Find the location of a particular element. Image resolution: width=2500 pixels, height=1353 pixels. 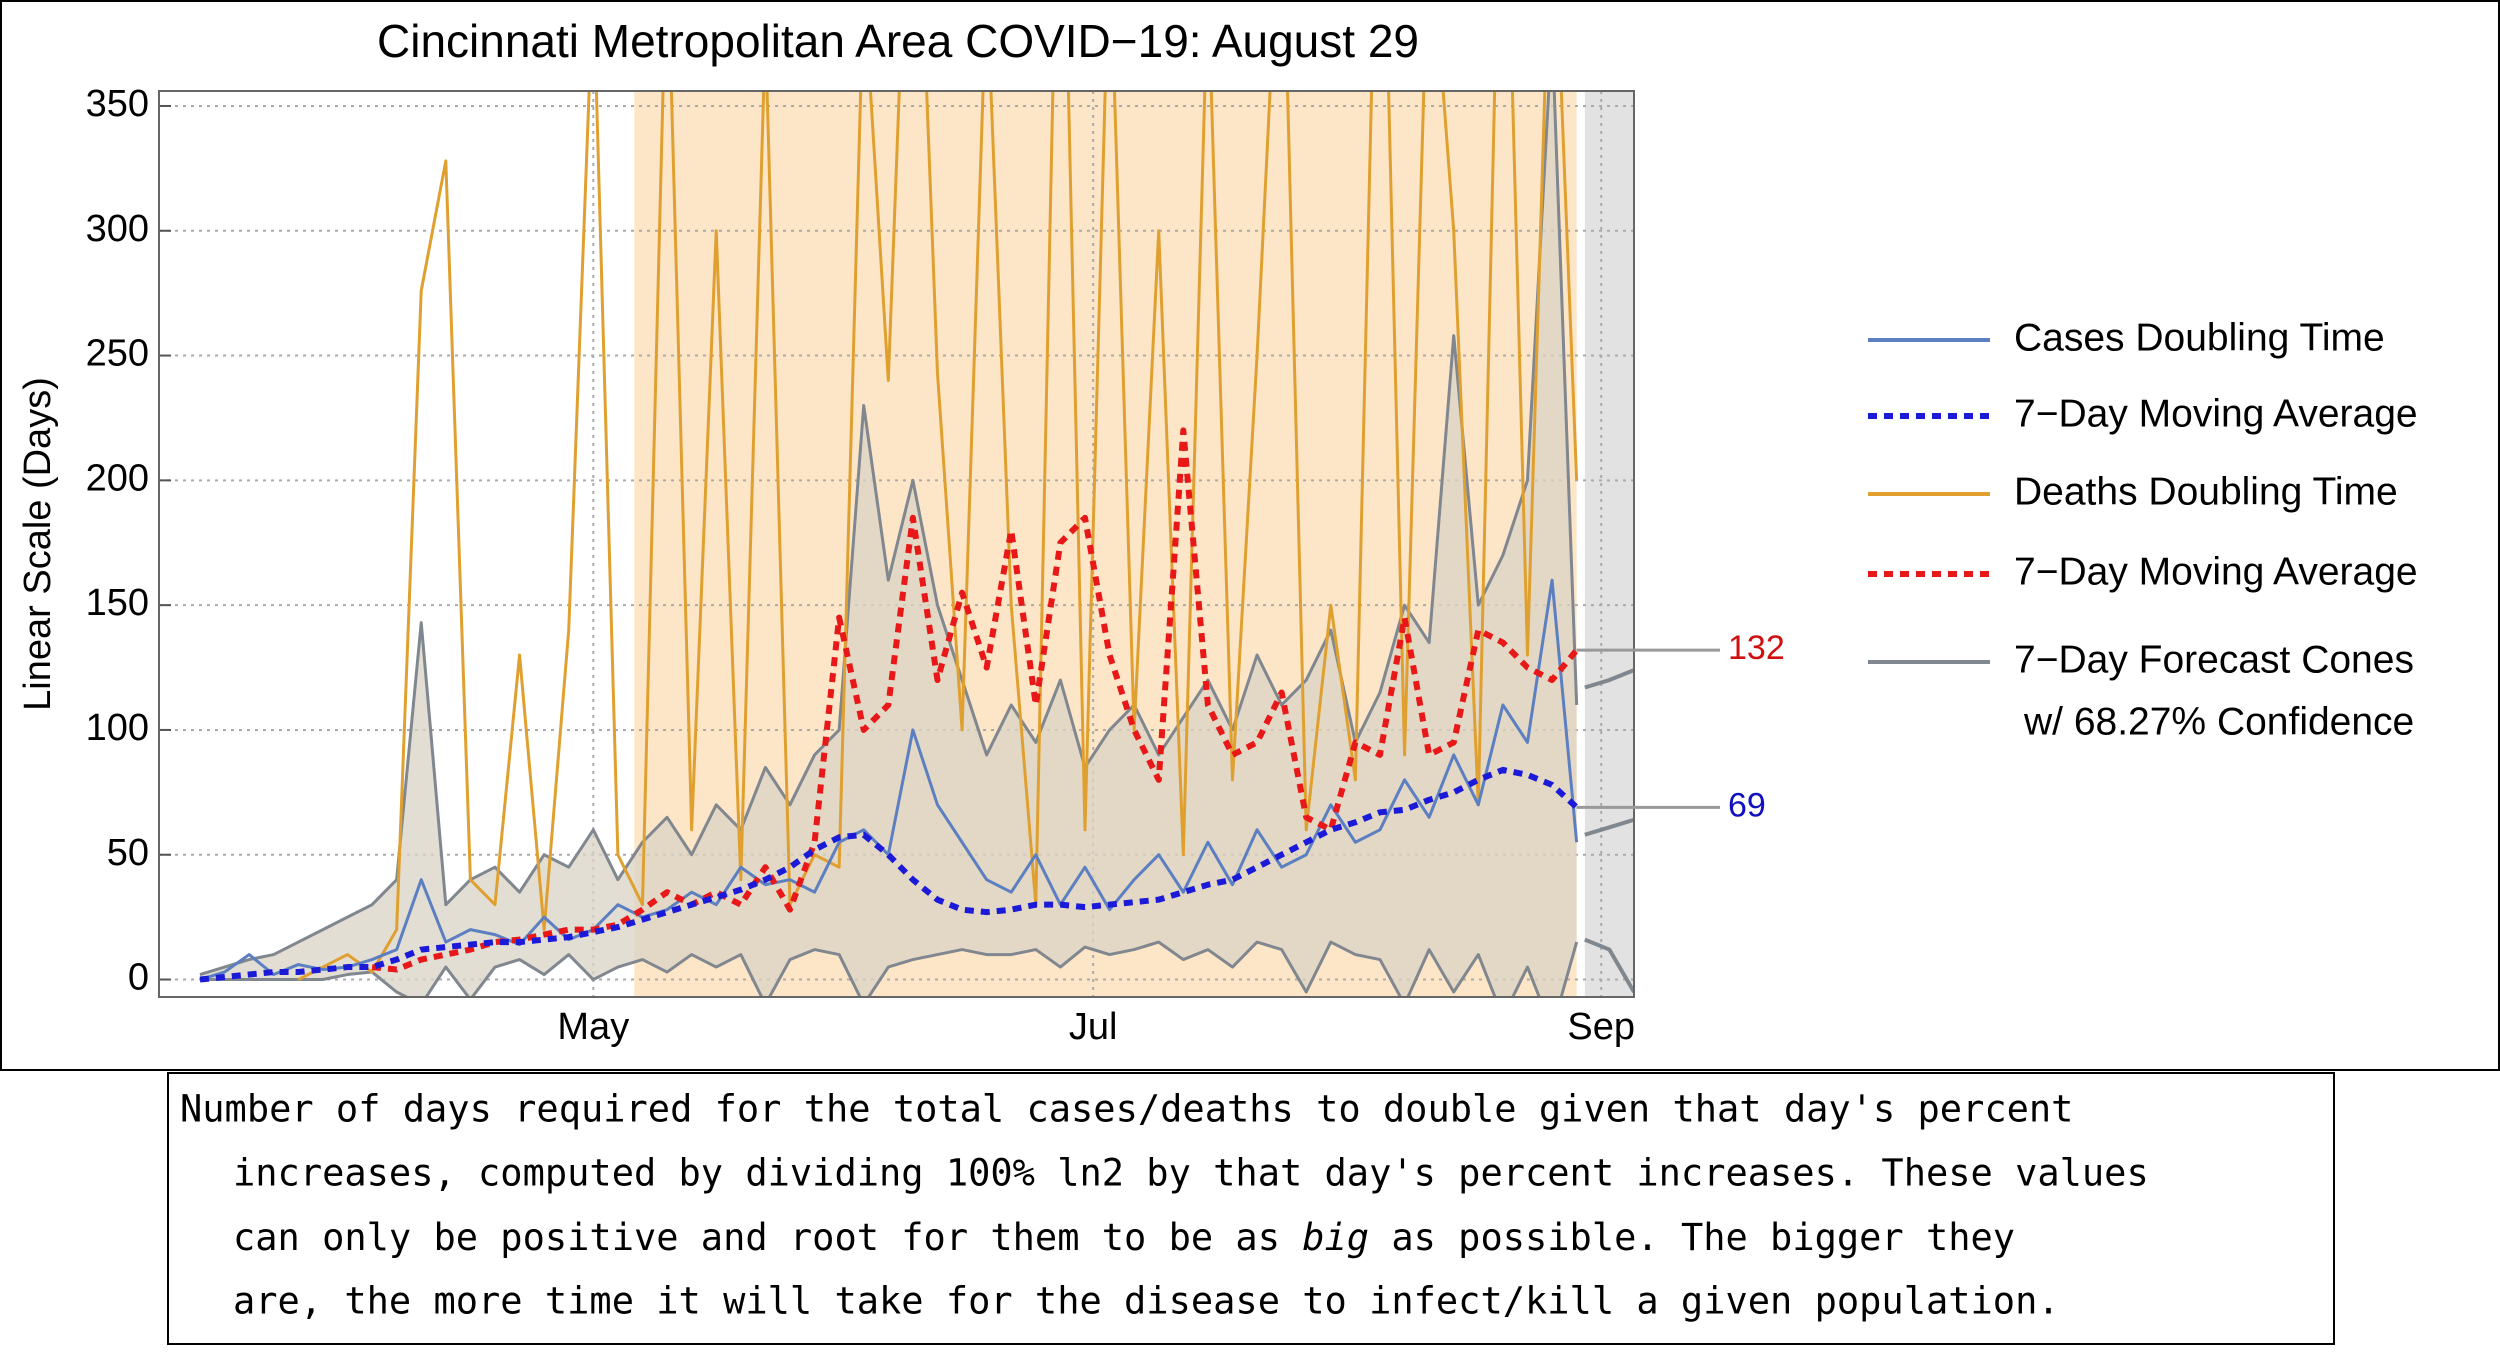

caption-italic: big is located at coordinates (1335, 1237).